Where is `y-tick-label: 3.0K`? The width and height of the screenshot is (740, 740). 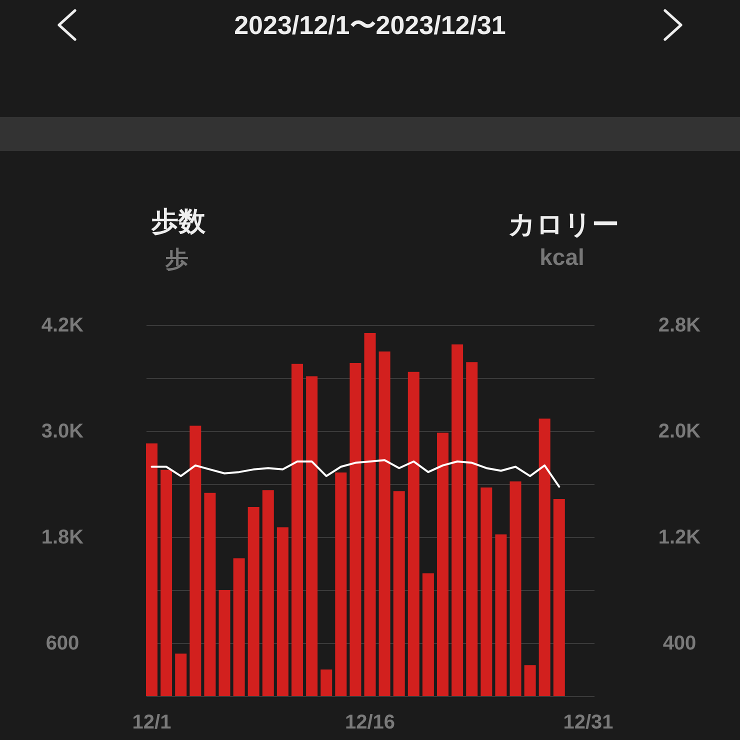 y-tick-label: 3.0K is located at coordinates (62, 431).